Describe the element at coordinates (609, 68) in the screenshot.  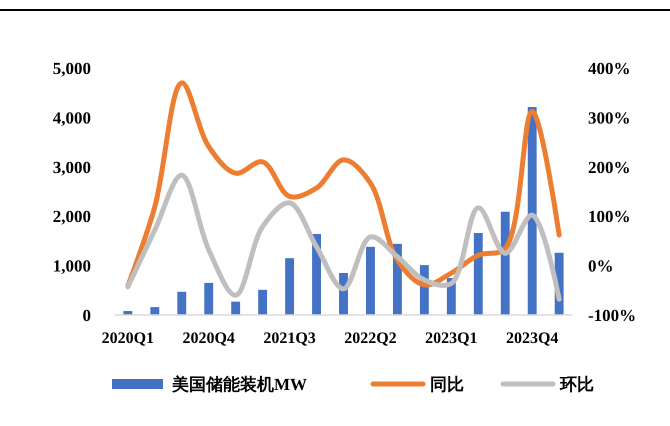
I see `y2-tick-label: 400%` at that location.